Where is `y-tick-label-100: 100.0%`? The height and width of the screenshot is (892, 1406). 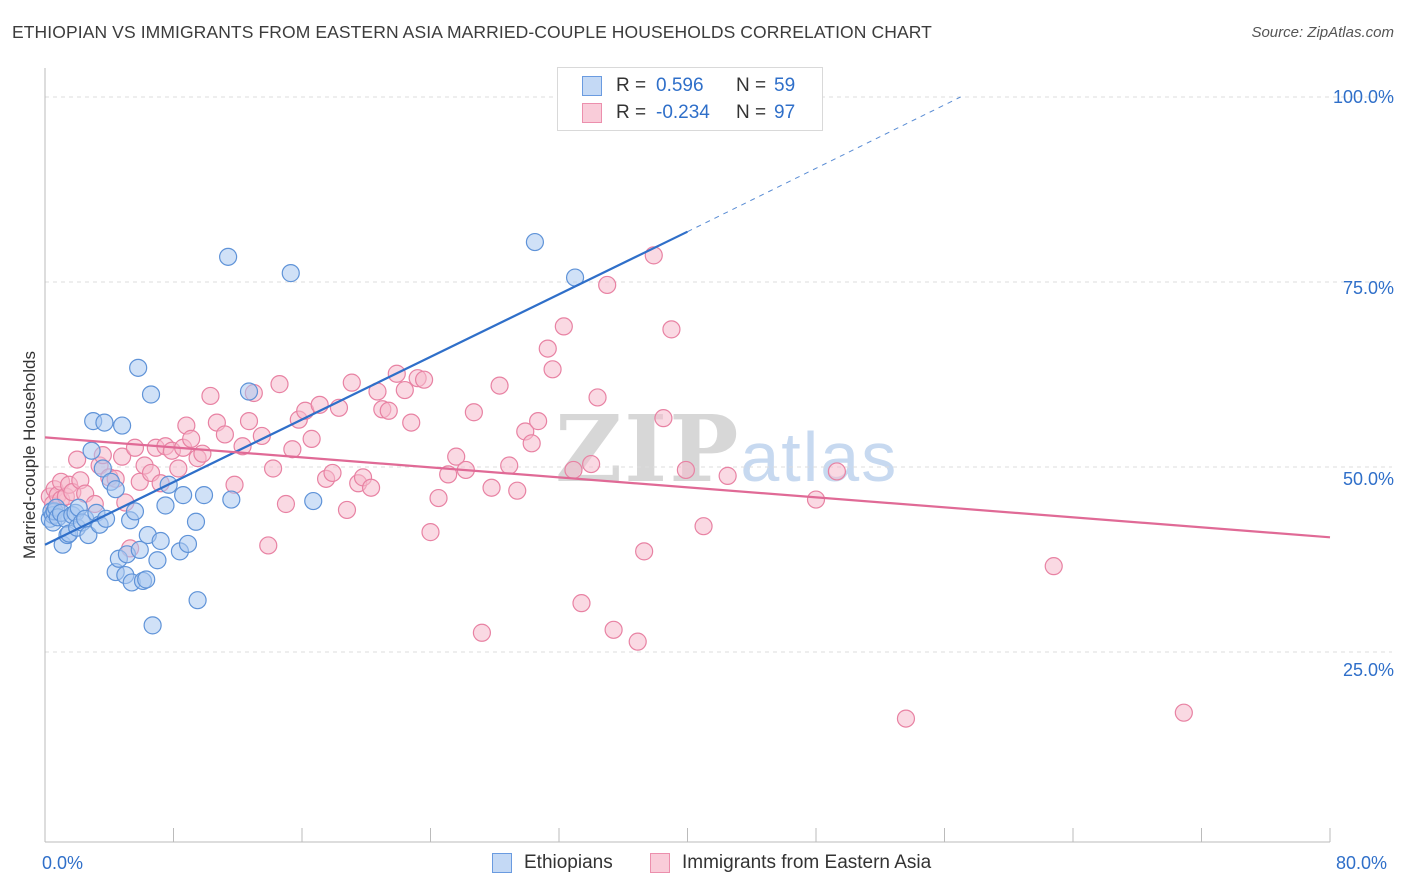
y-tick-label-100: 100.0% is located at coordinates (1363, 97).